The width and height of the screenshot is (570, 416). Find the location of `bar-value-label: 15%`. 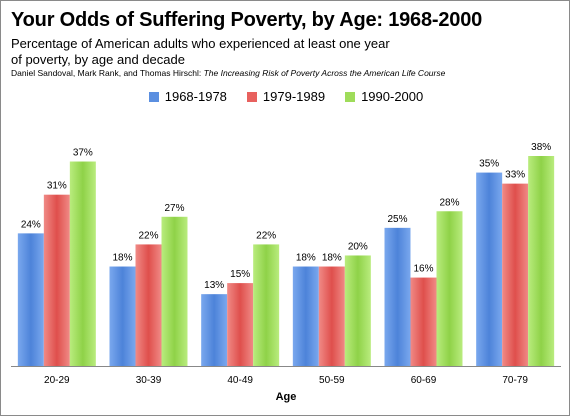

bar-value-label: 15% is located at coordinates (240, 274).